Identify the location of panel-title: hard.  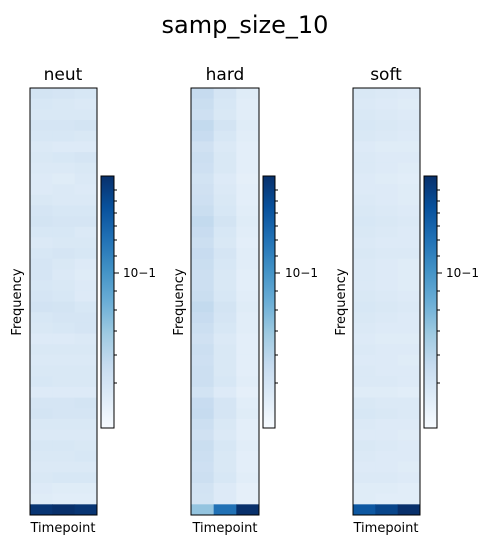
(225, 75).